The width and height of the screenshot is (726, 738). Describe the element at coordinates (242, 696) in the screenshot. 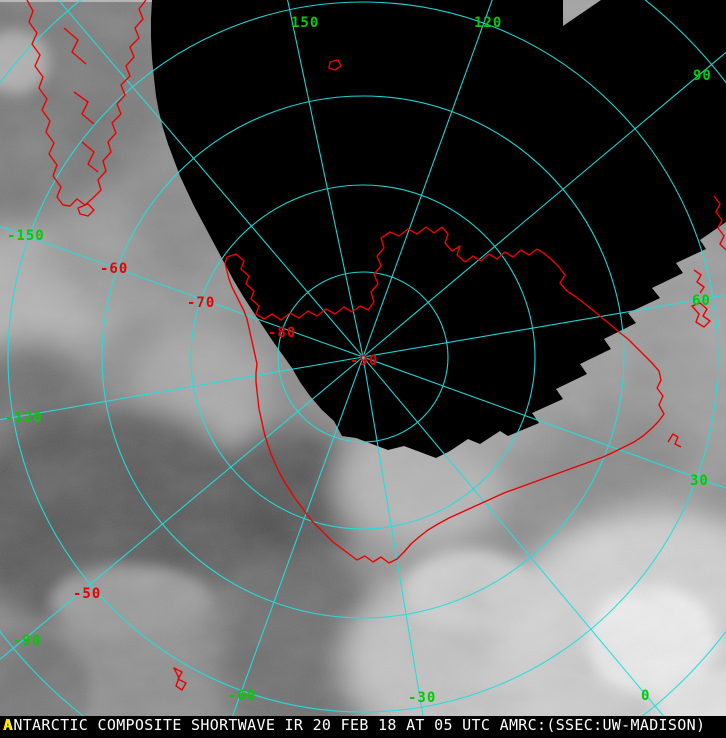

I see `longitude-label-60w: -60` at that location.